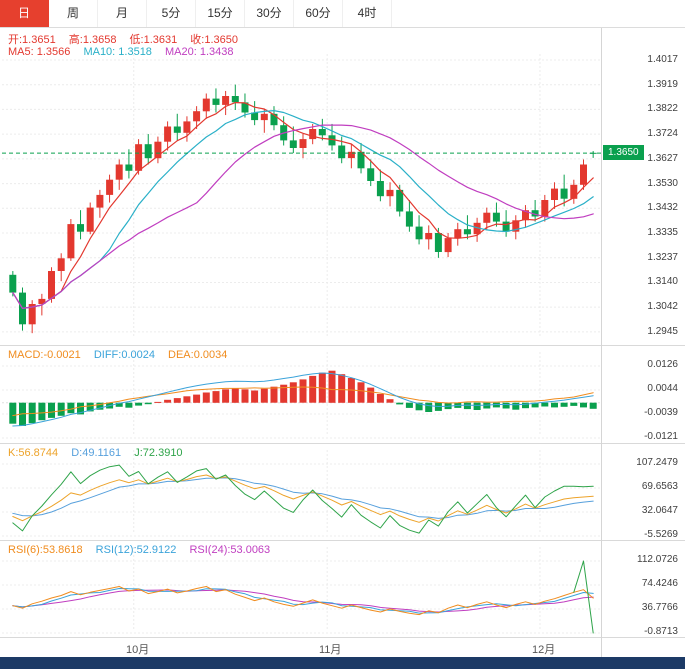 The width and height of the screenshot is (685, 669). I want to click on tab-60min: 60分, so click(318, 13).